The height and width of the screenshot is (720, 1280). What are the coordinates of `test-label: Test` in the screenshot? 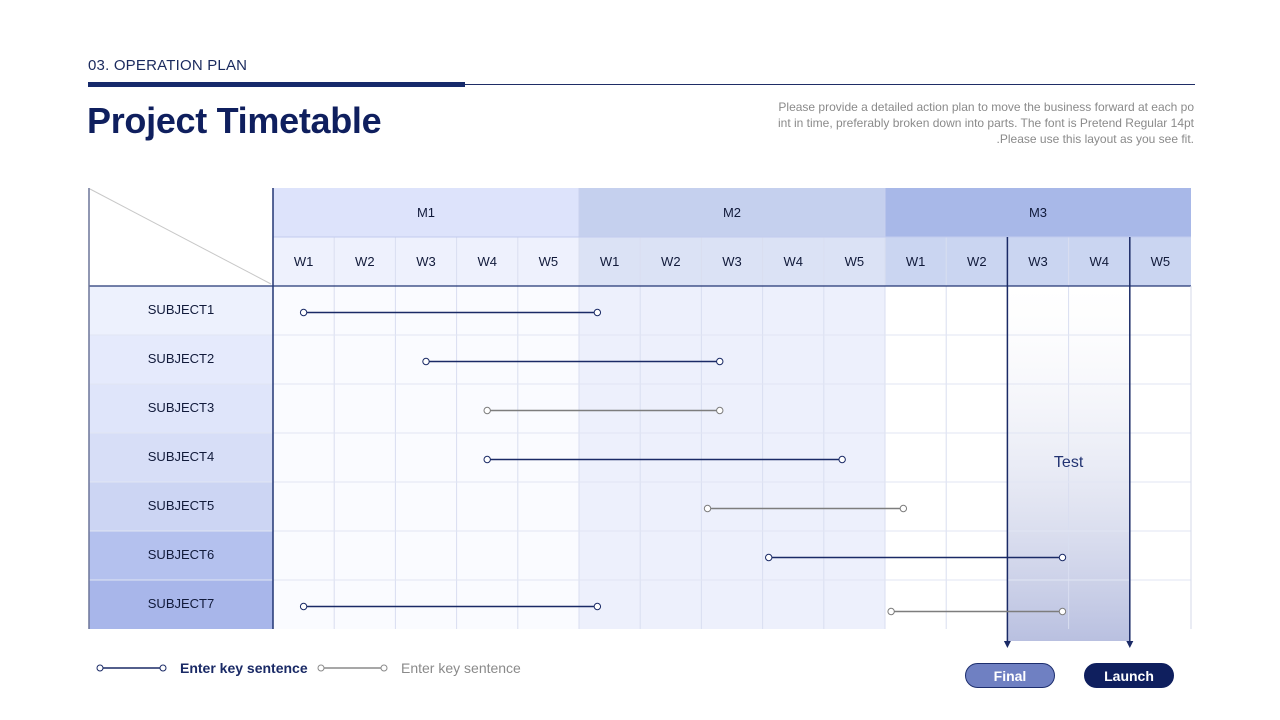 It's located at (1069, 462).